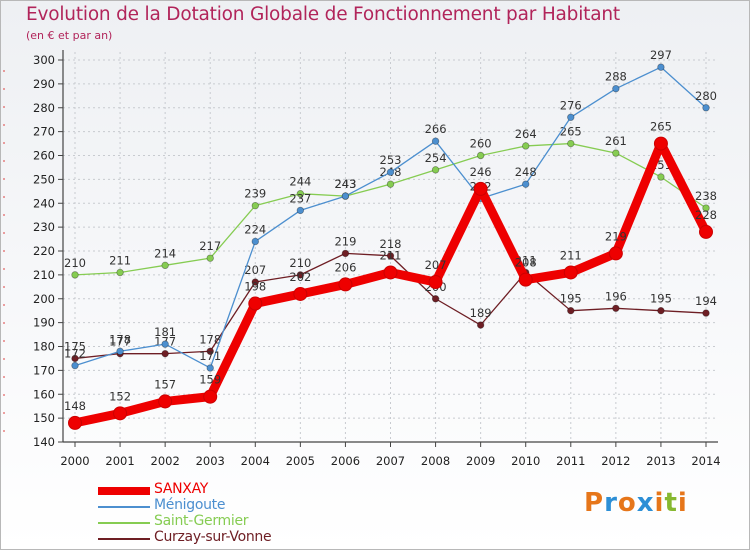 This screenshot has height=550, width=750. What do you see at coordinates (75, 346) in the screenshot?
I see `data-label: 175` at bounding box center [75, 346].